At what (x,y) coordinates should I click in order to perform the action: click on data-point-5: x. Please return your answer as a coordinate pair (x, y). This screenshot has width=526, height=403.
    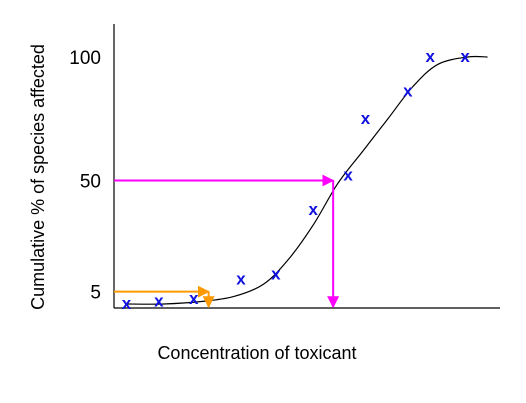
    Looking at the image, I should click on (276, 273).